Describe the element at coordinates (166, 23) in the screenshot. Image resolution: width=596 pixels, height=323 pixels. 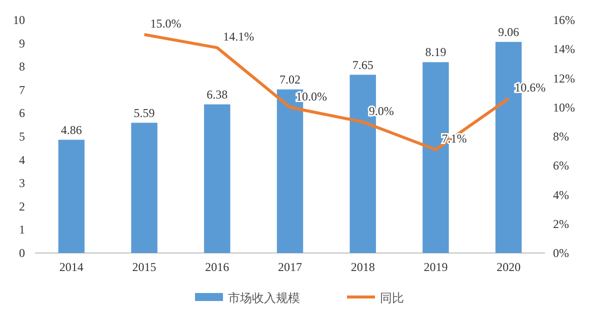
I see `data-label: 15.0%` at that location.